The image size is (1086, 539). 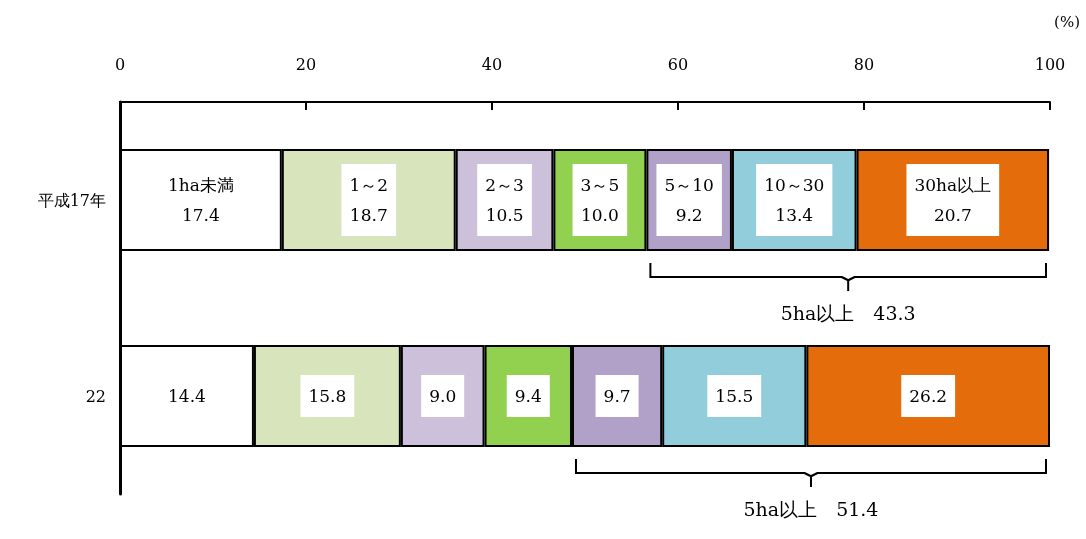 I want to click on x-tick-label: 100, so click(x=1050, y=64).